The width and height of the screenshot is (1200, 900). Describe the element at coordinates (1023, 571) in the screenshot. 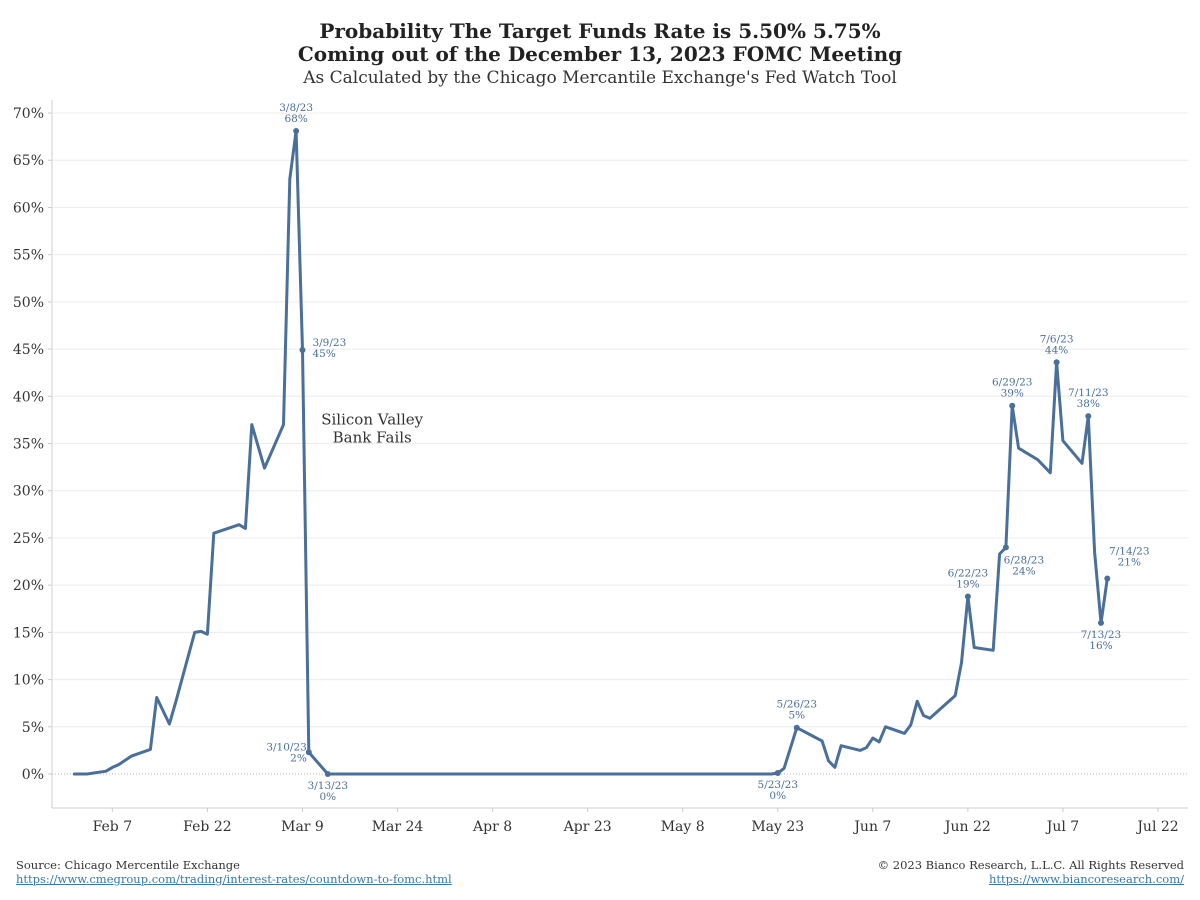

I see `annotation-label: 24%` at that location.